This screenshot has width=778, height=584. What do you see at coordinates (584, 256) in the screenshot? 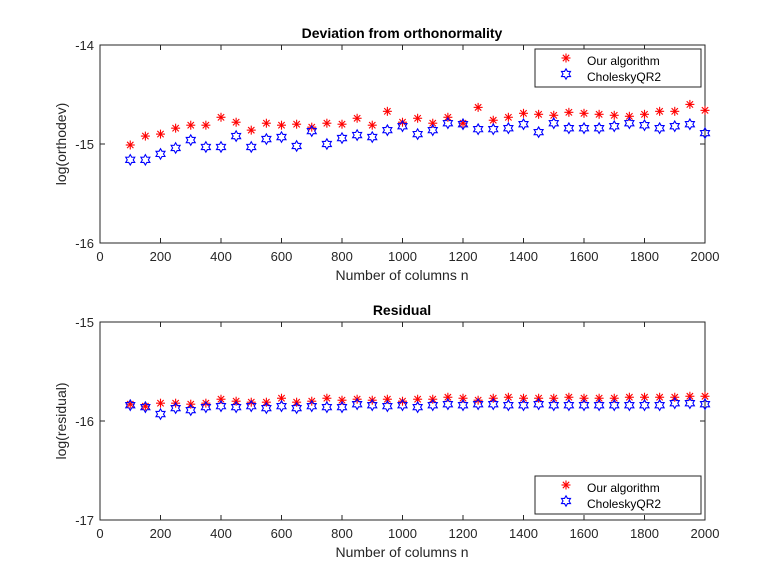
I see `x-tick-label: 1600` at bounding box center [584, 256].